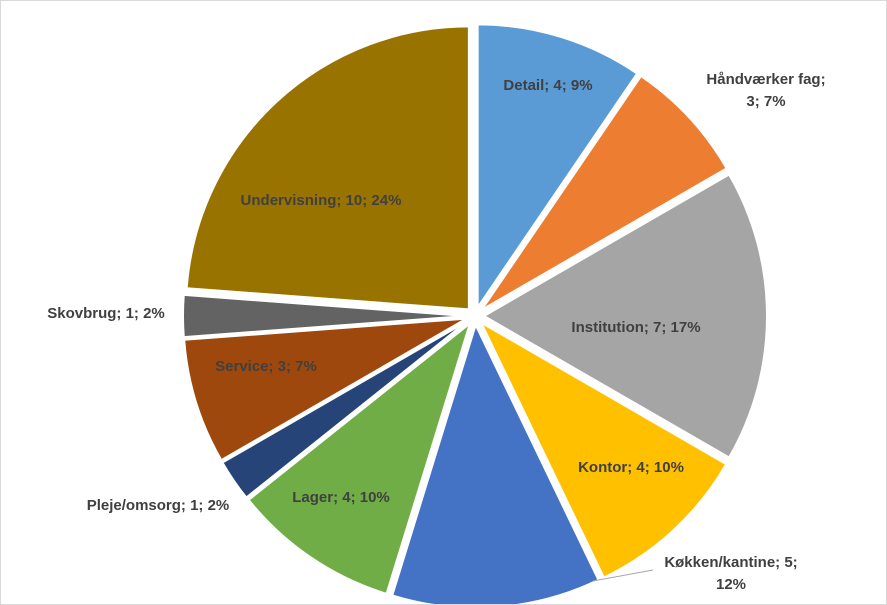 This screenshot has width=887, height=605. What do you see at coordinates (731, 573) in the screenshot?
I see `slice-label: Køkken/kantine; 5; 12%` at bounding box center [731, 573].